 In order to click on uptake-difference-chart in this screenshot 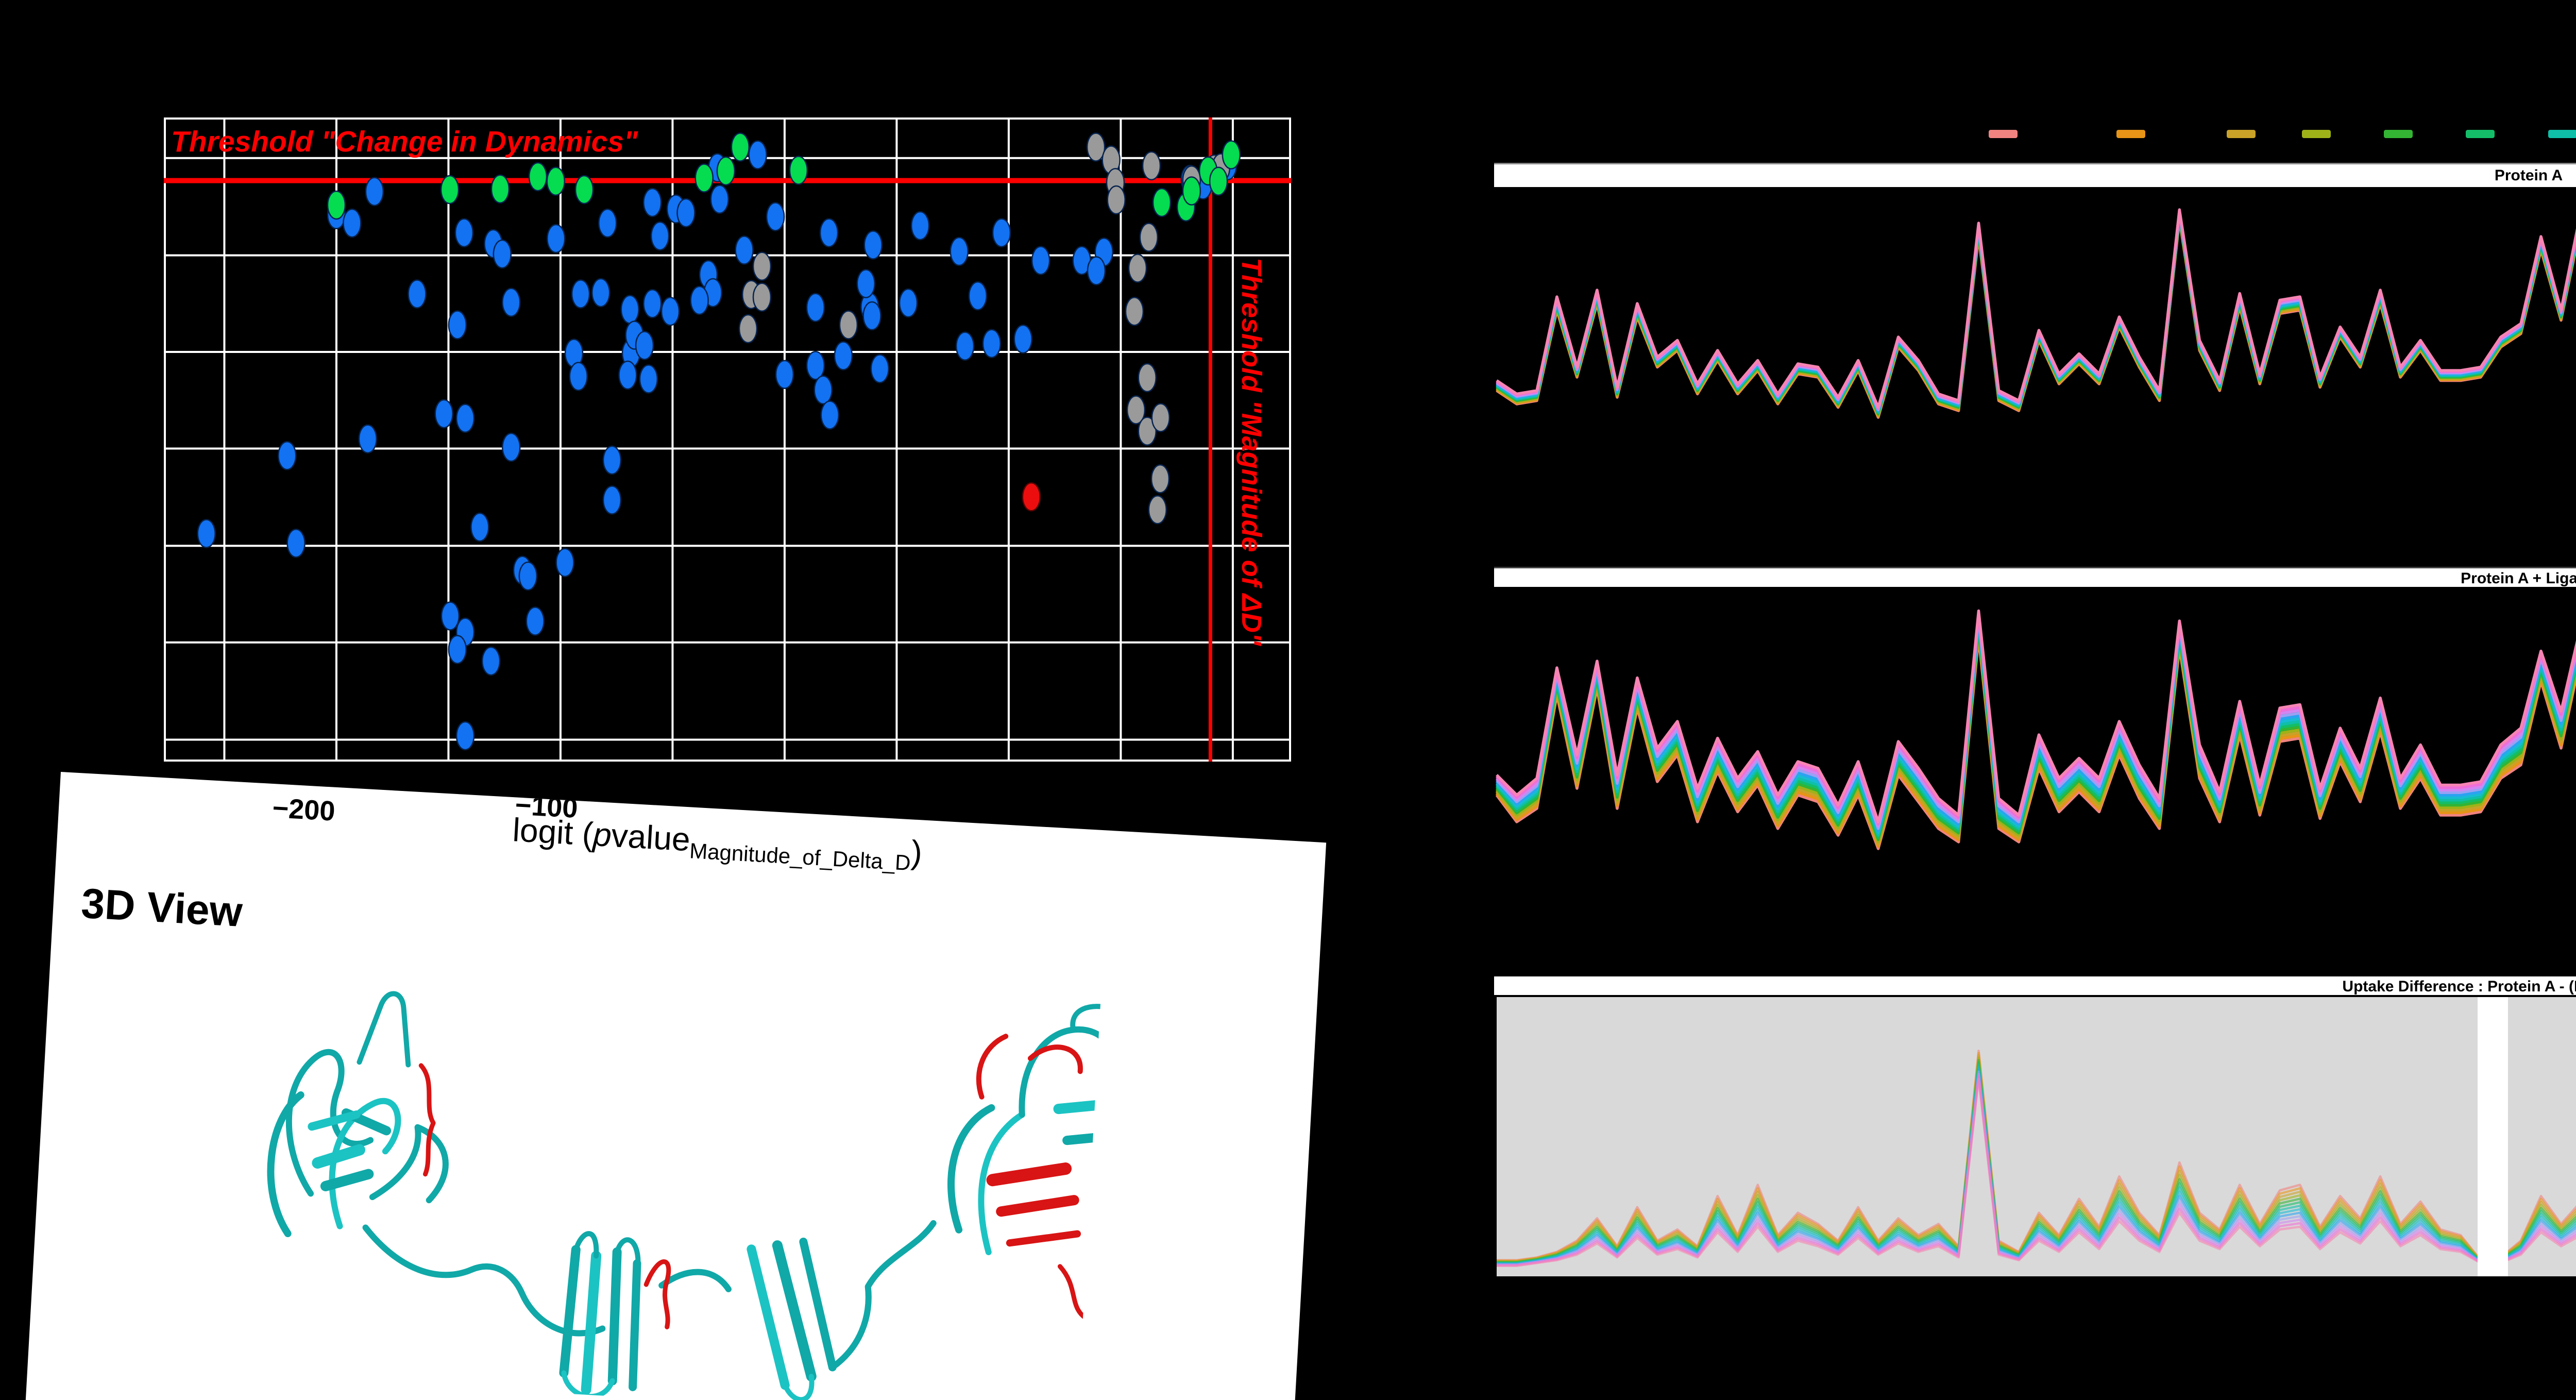, I will do `click(2035, 1136)`.